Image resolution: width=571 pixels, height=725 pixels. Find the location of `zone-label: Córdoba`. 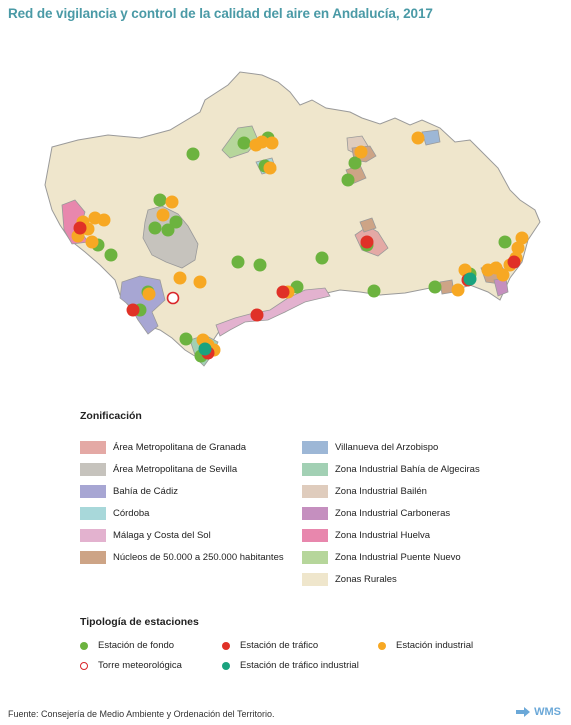

zone-label: Córdoba is located at coordinates (131, 513).